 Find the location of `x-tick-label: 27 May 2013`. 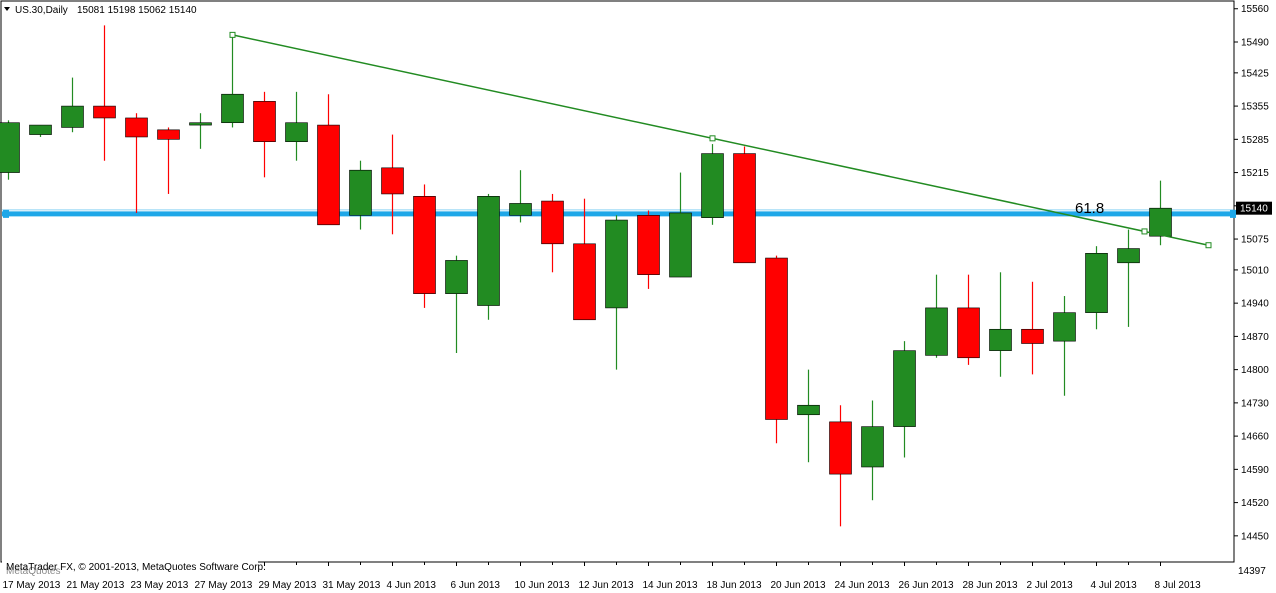

x-tick-label: 27 May 2013 is located at coordinates (224, 585).